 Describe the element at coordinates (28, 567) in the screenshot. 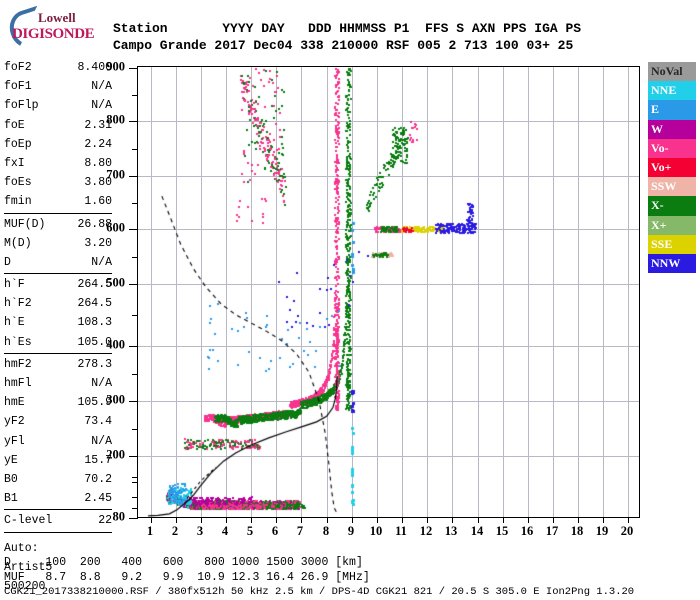

I see `auto-program: Artist5` at that location.